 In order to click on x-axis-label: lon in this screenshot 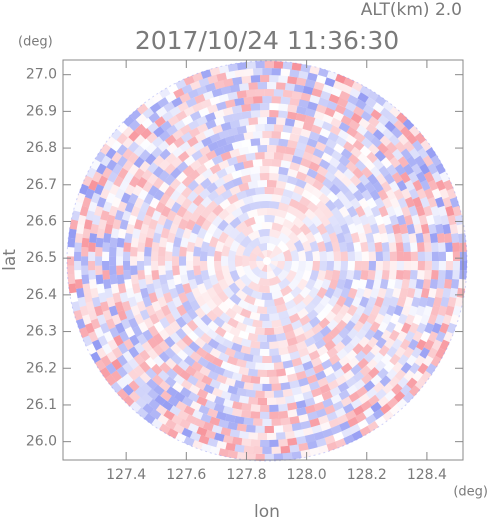, I will do `click(267, 511)`.